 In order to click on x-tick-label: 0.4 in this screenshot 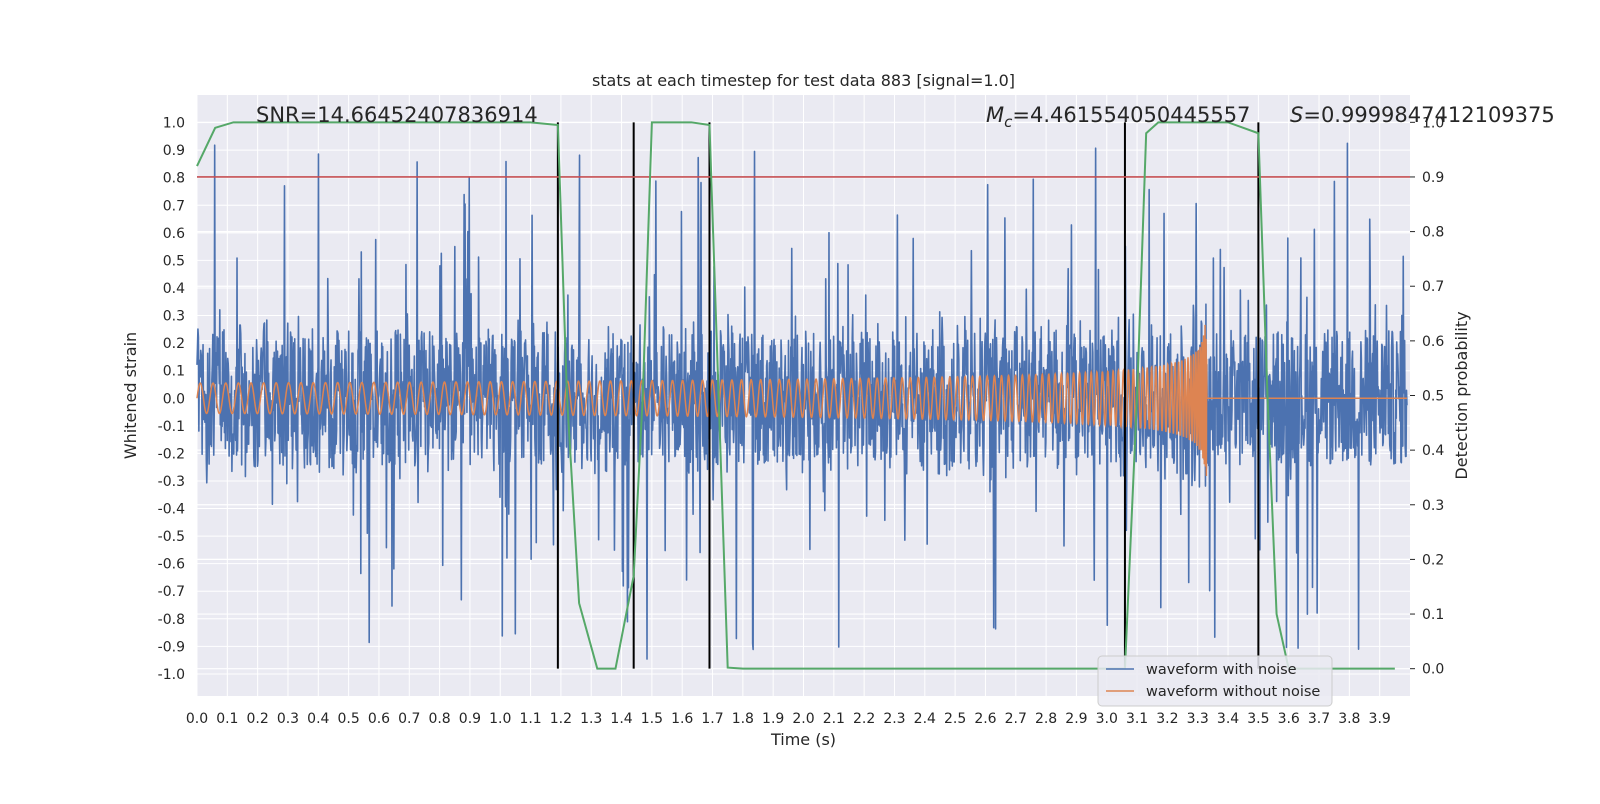, I will do `click(318, 719)`.